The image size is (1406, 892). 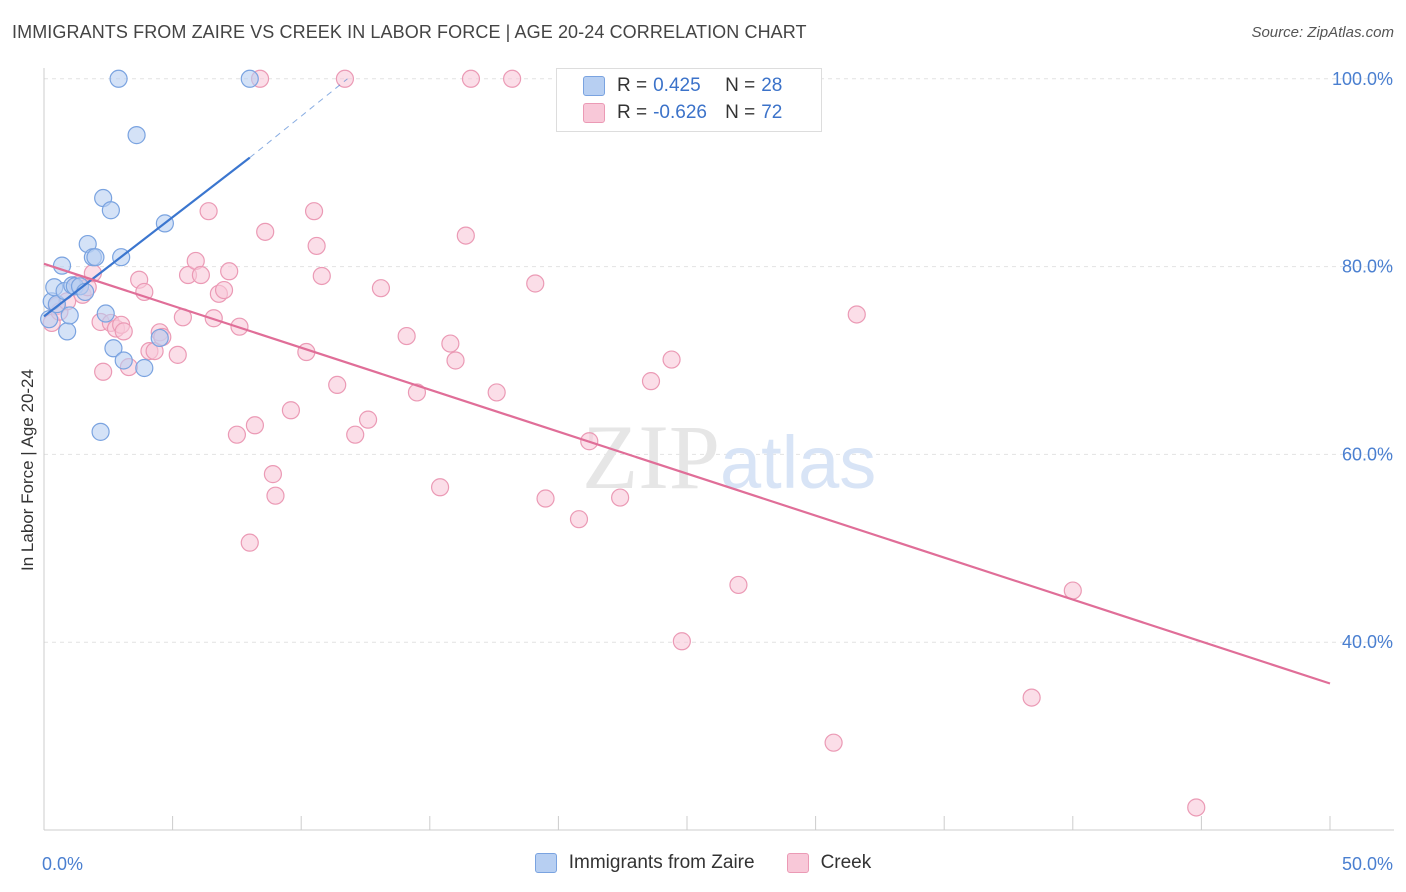 I want to click on legend-label: Creek, so click(x=846, y=862).